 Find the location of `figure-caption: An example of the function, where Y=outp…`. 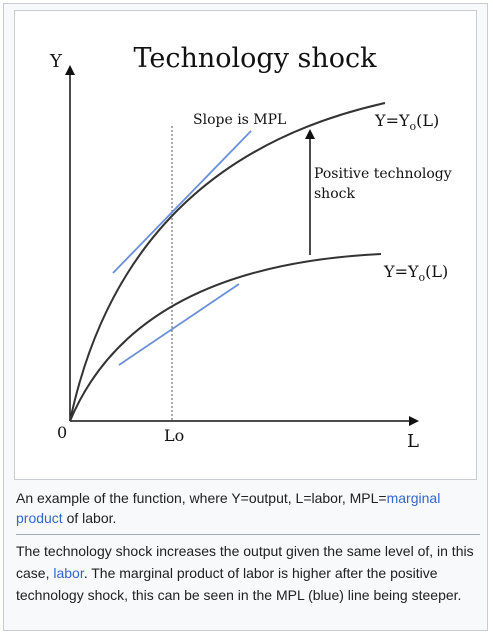

figure-caption: An example of the function, where Y=outp… is located at coordinates (228, 508).